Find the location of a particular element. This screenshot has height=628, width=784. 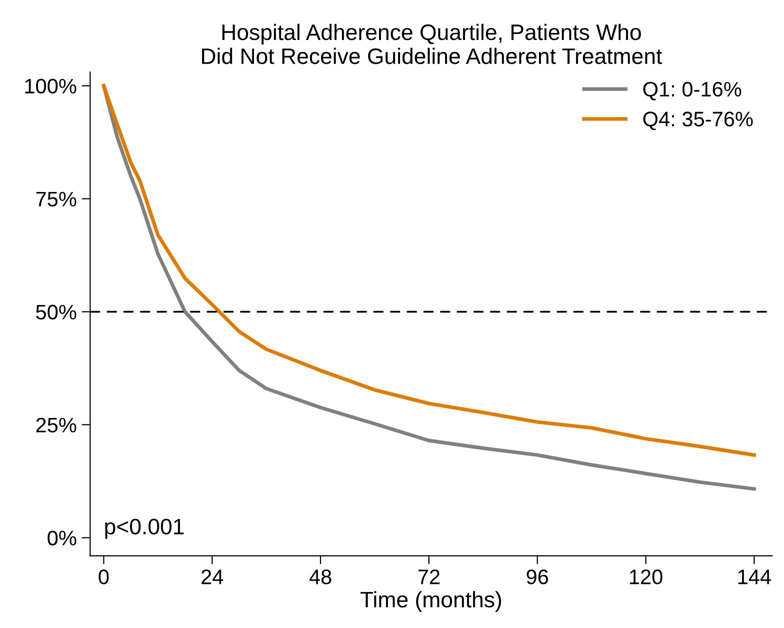

legend-label: Q1: 0-16% is located at coordinates (692, 91).